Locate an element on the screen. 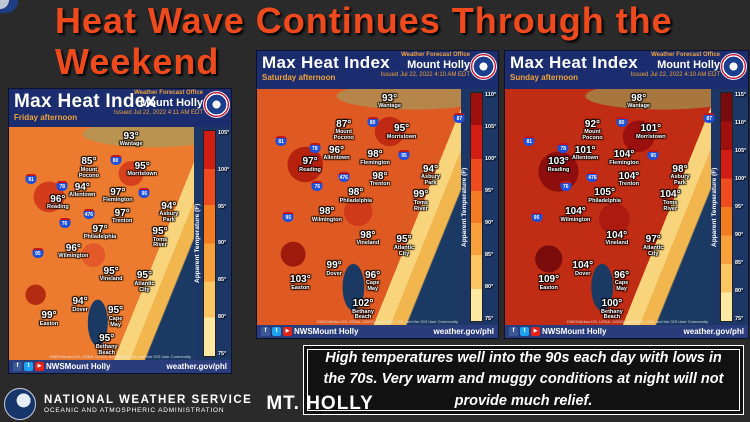  title-line2: Weekend is located at coordinates (137, 61).